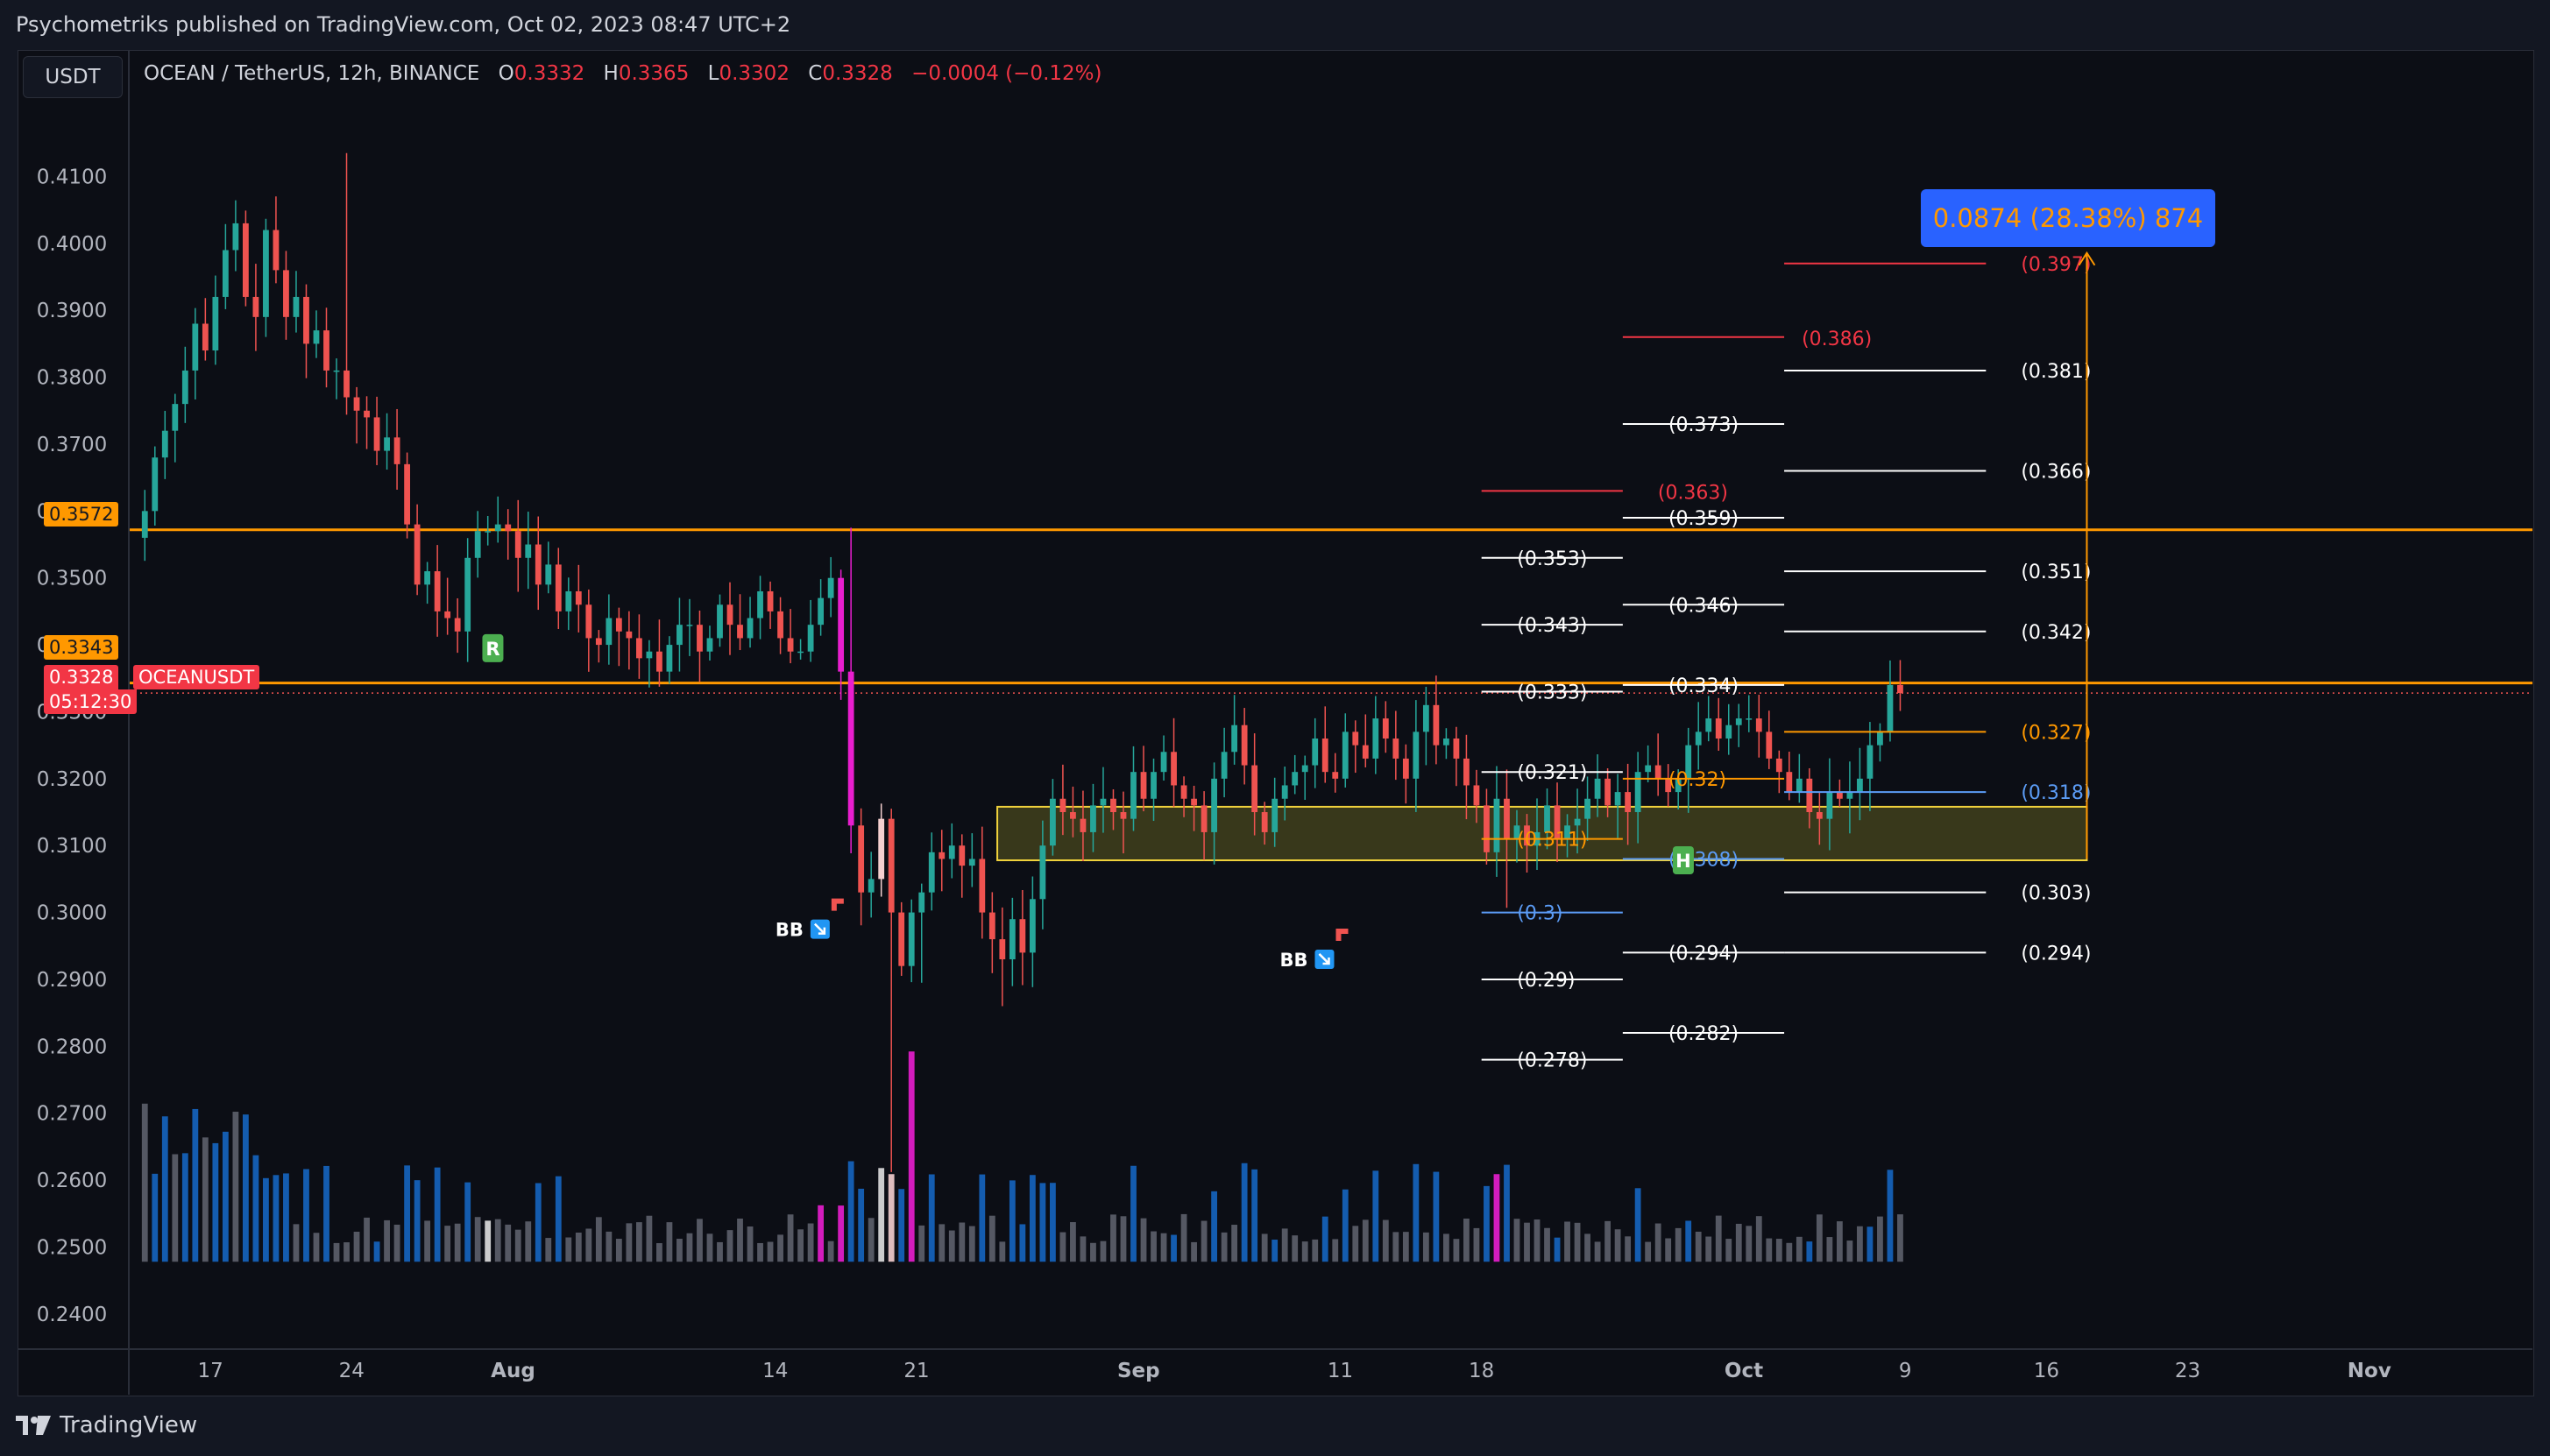  Describe the element at coordinates (2068, 218) in the screenshot. I see `measure-label: 0.0874 (28.38%) 874` at that location.